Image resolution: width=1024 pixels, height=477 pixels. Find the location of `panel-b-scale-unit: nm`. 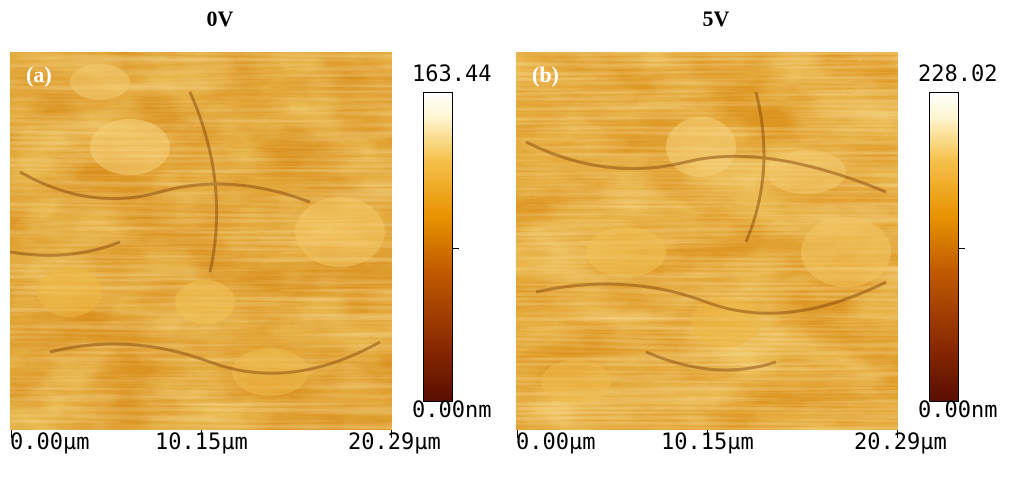

panel-b-scale-unit: nm is located at coordinates (984, 410).